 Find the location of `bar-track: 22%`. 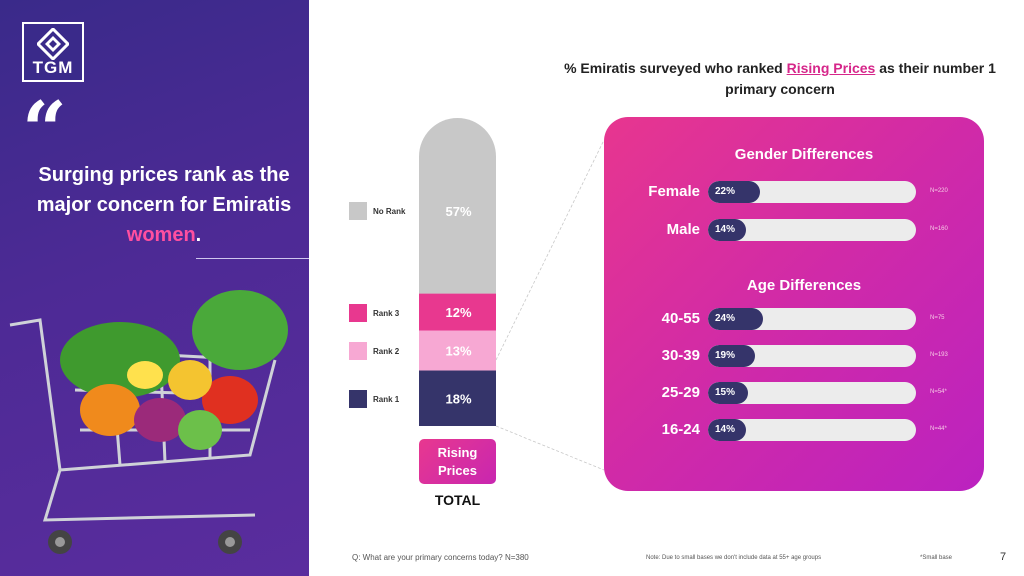

bar-track: 22% is located at coordinates (812, 192).